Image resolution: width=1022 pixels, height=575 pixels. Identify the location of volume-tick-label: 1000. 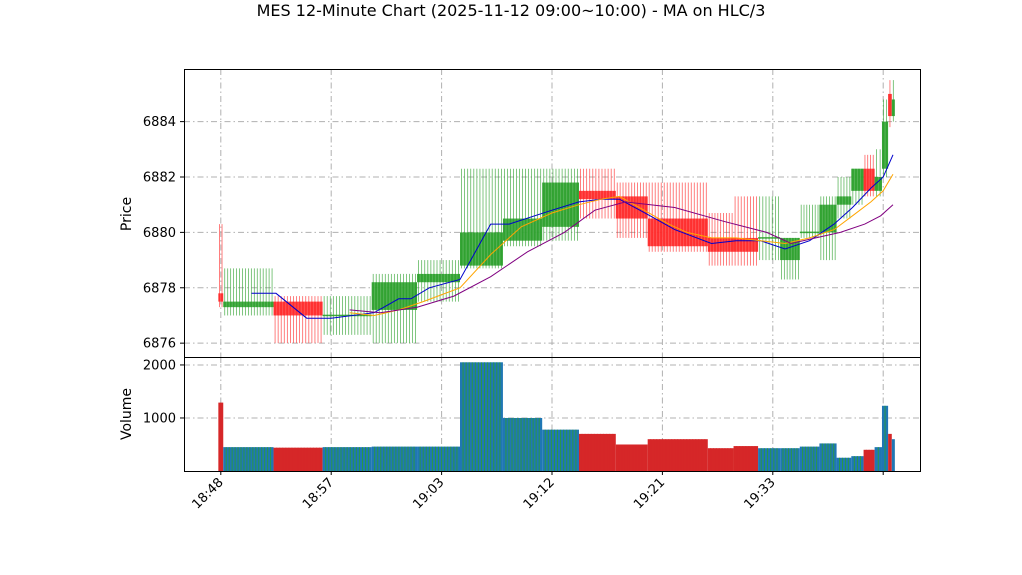
(159, 418).